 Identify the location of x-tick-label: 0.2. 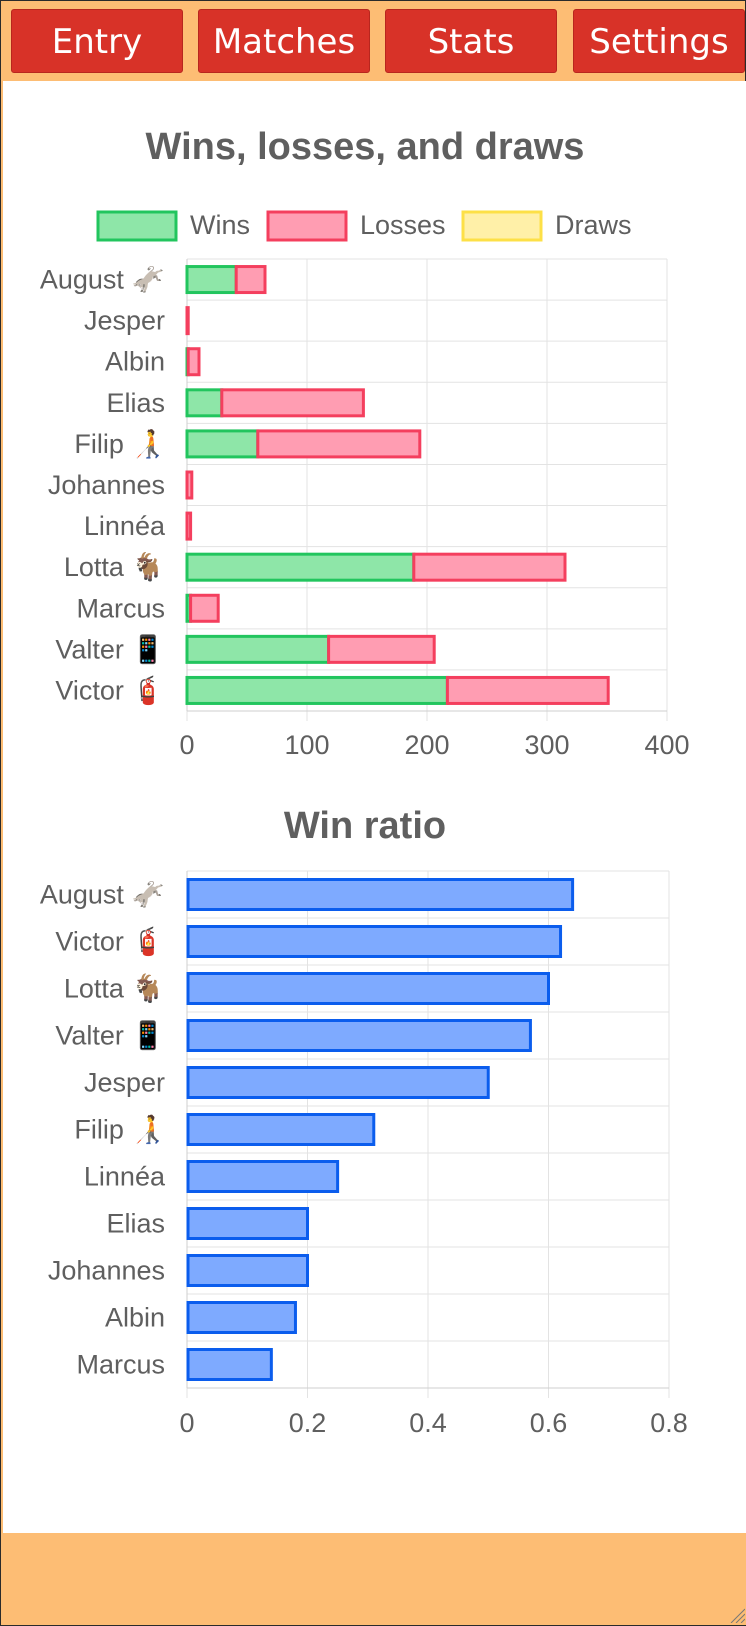
(308, 1423).